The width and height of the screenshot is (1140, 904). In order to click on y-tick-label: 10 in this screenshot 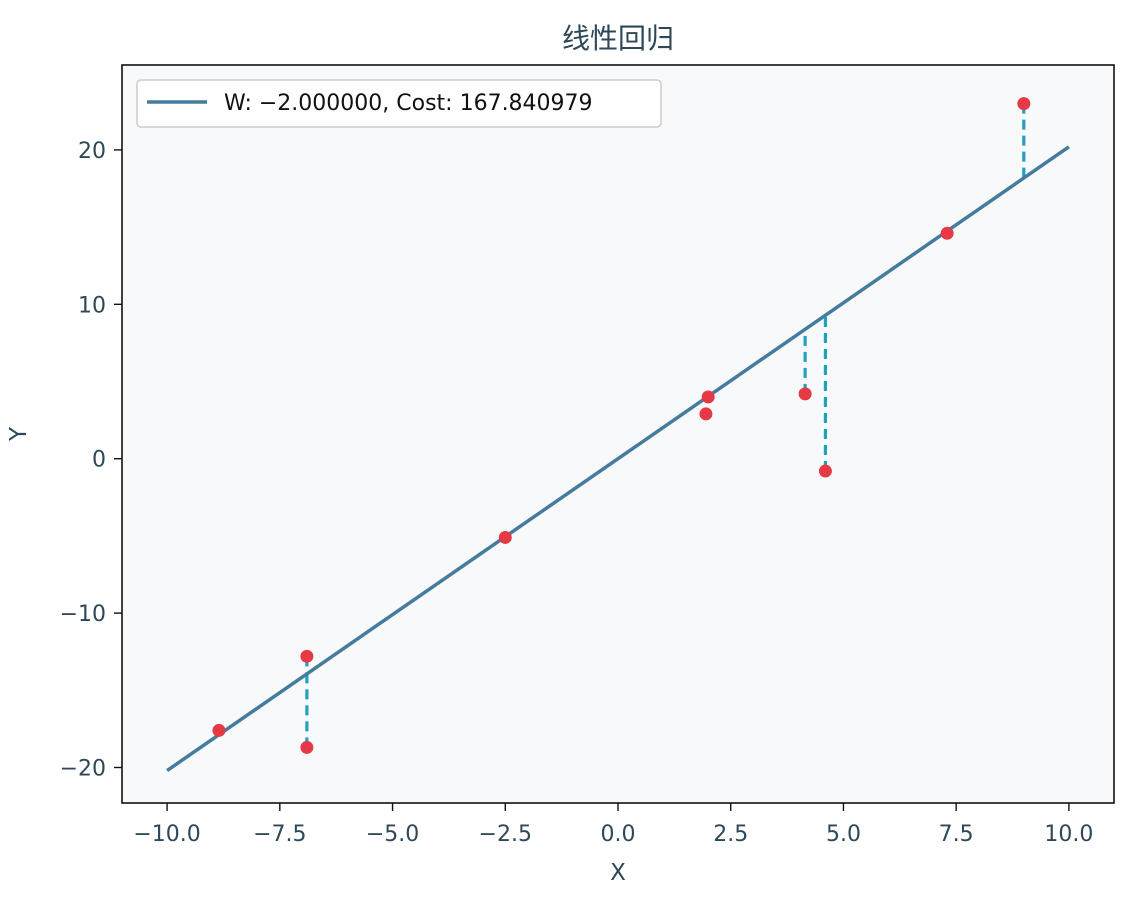, I will do `click(92, 305)`.